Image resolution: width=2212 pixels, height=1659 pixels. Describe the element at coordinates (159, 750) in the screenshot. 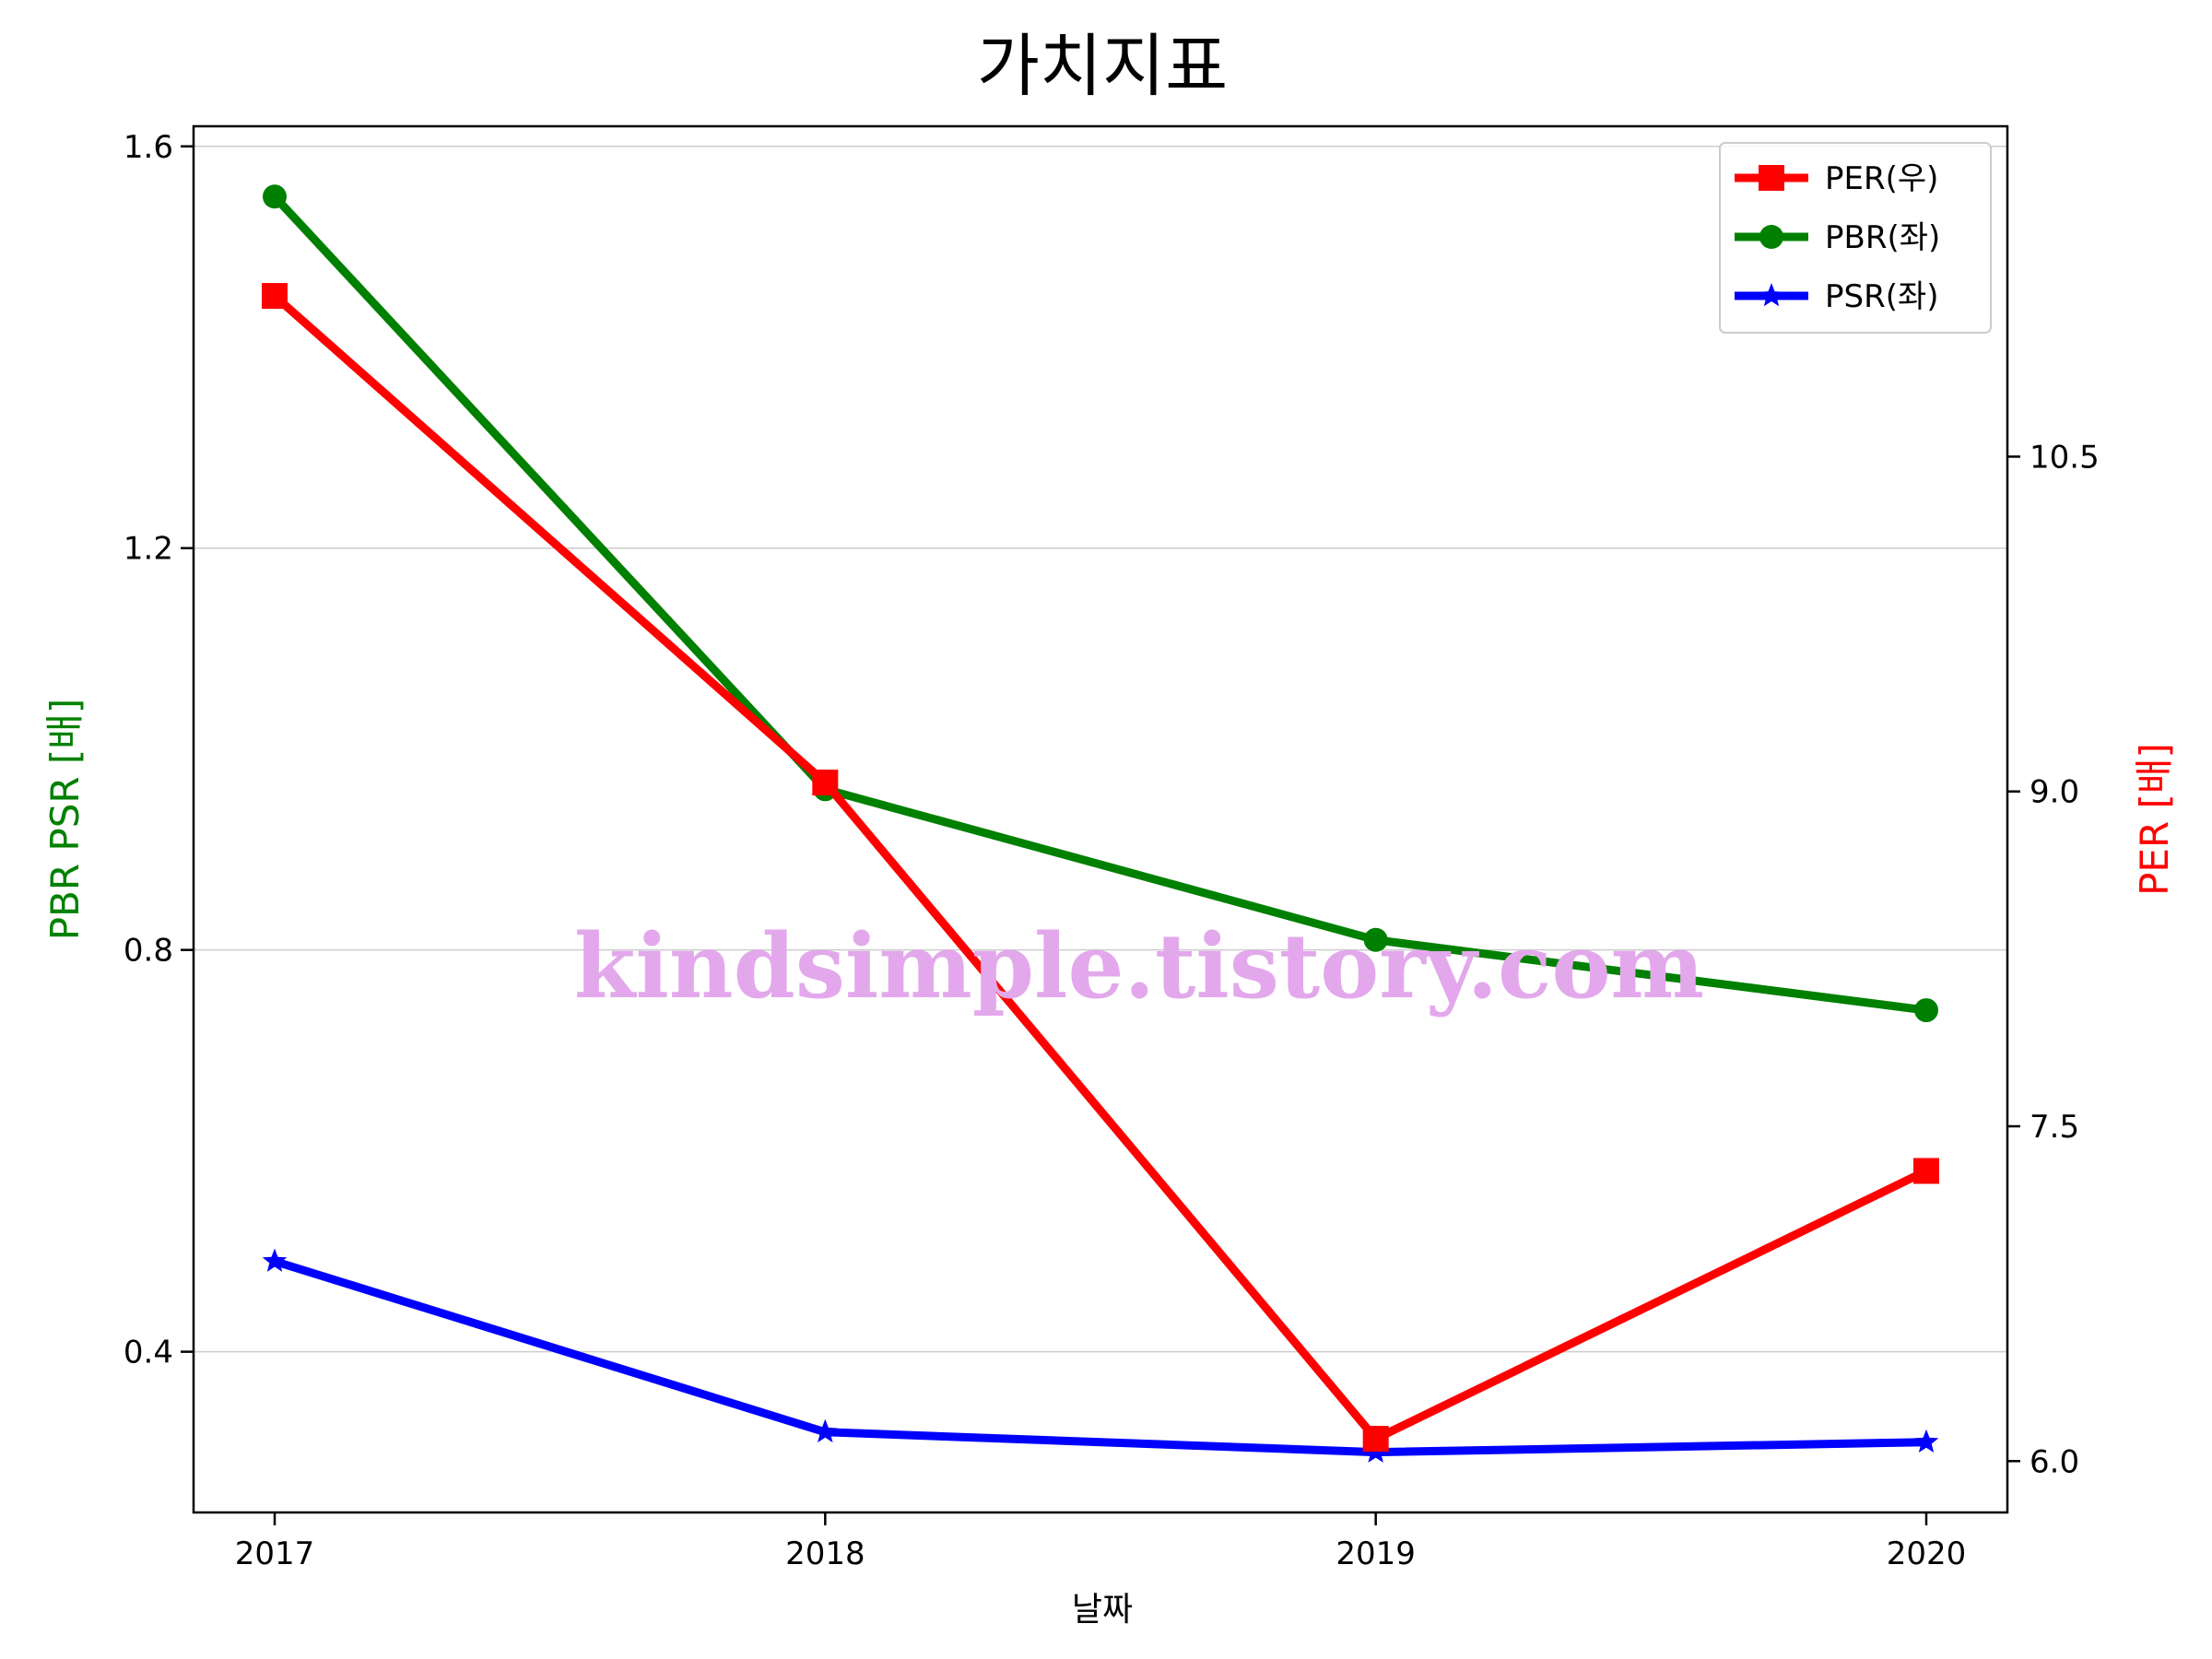

I see `y-axis-left: 0.4 0.8 1.2 1.6` at that location.